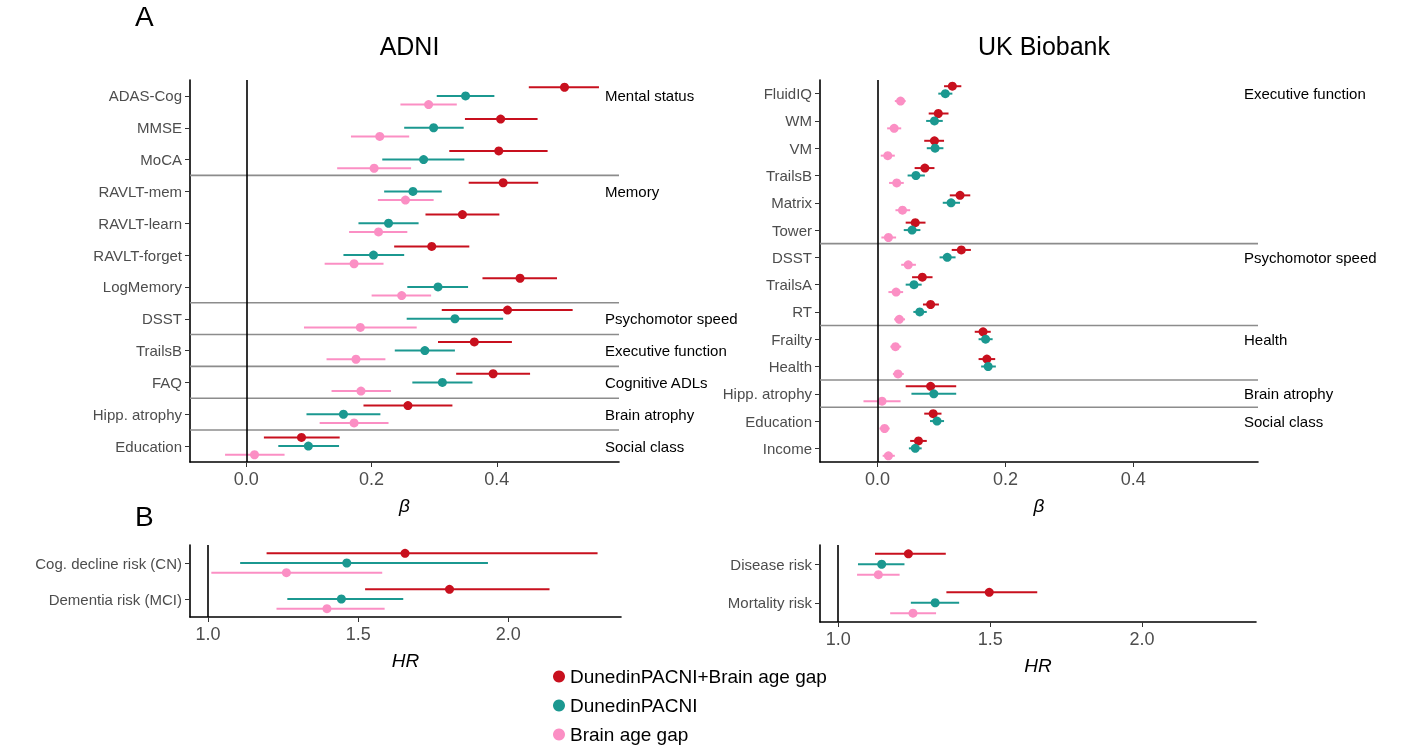 Image resolution: width=1414 pixels, height=750 pixels. What do you see at coordinates (144, 516) in the screenshot?
I see `text: B` at bounding box center [144, 516].